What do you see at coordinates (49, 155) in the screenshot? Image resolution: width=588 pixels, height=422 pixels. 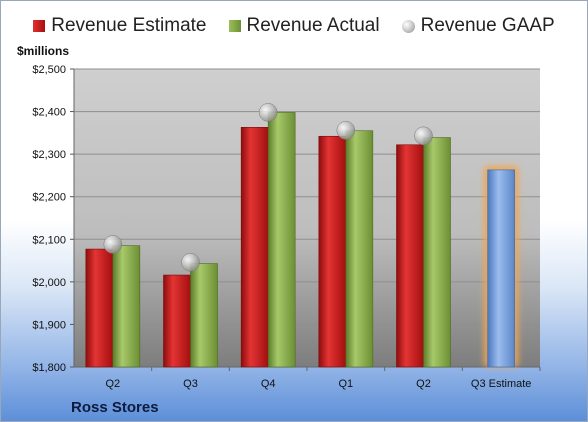 I see `y-tick-label: $2,300` at bounding box center [49, 155].